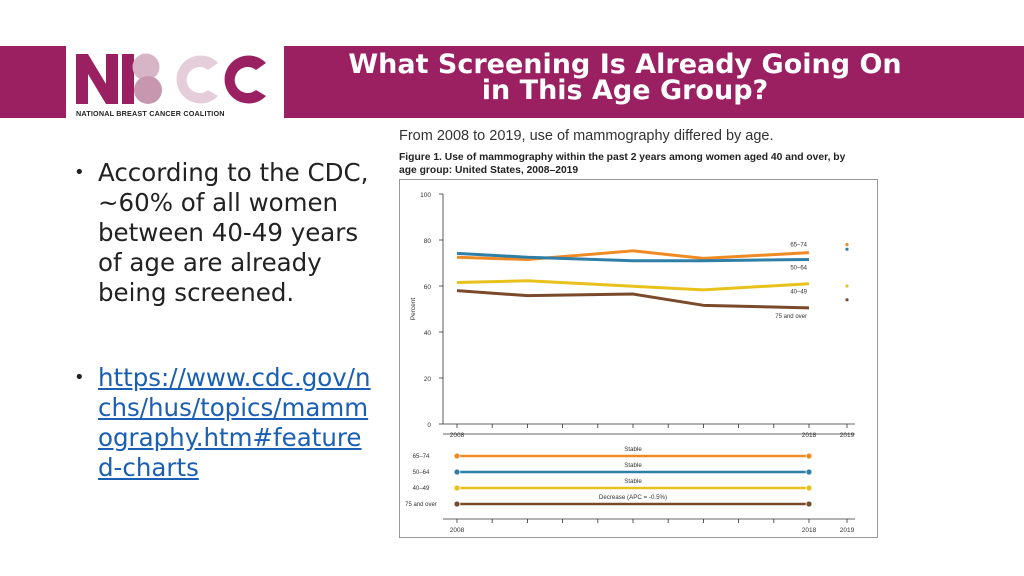 This screenshot has height=576, width=1024. I want to click on series-label: 65–74, so click(798, 246).